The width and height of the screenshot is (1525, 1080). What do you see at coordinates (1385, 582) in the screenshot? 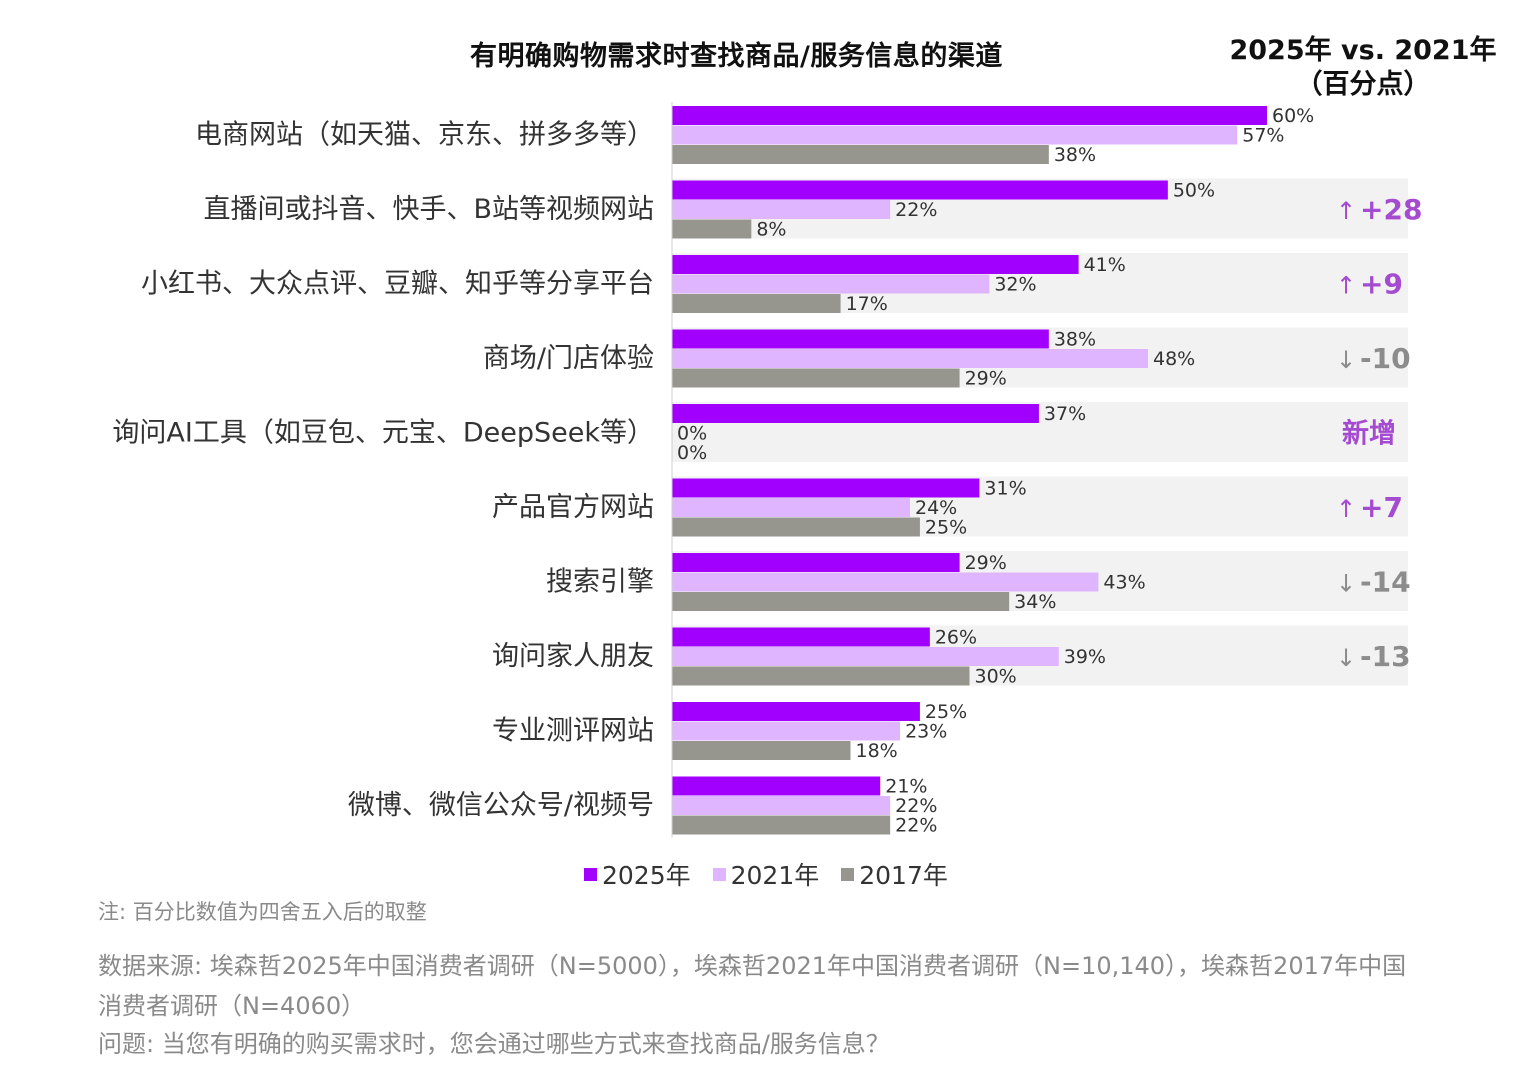
I see `diff-value: -14` at bounding box center [1385, 582].